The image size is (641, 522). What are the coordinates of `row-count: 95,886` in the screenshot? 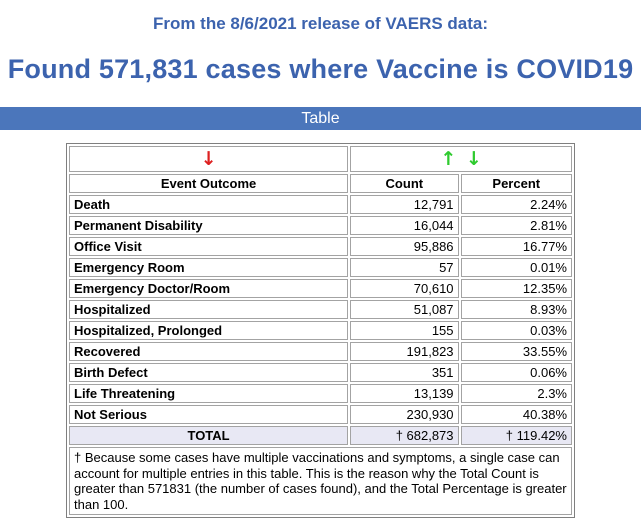 It's located at (404, 246).